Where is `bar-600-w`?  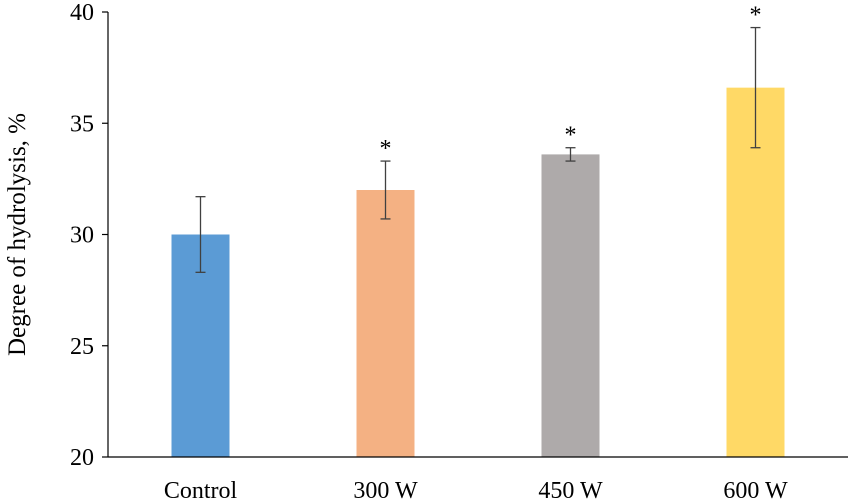 bar-600-w is located at coordinates (755, 272).